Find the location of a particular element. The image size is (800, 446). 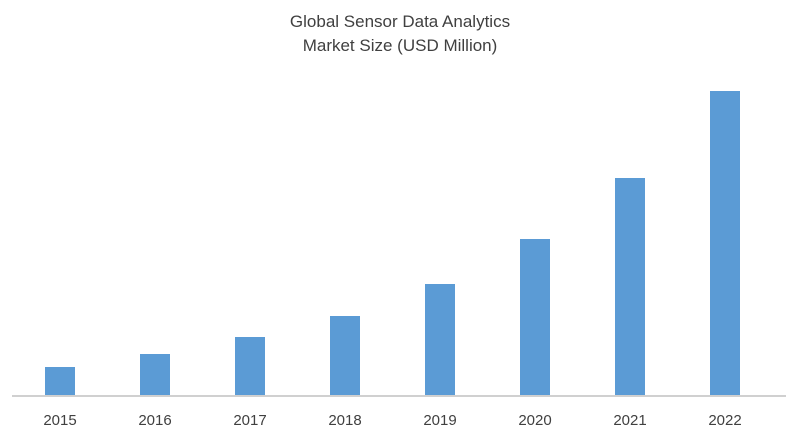

chart-title-line-2: Market Size (USD Million) is located at coordinates (400, 45).